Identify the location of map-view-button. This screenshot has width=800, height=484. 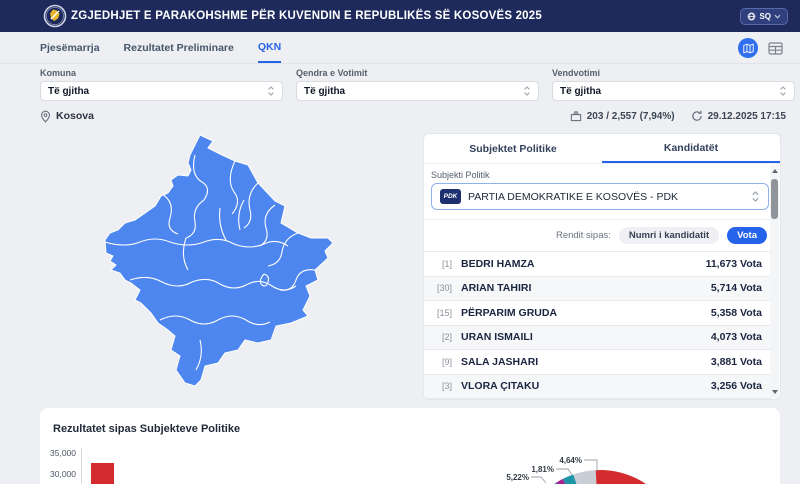
(748, 48).